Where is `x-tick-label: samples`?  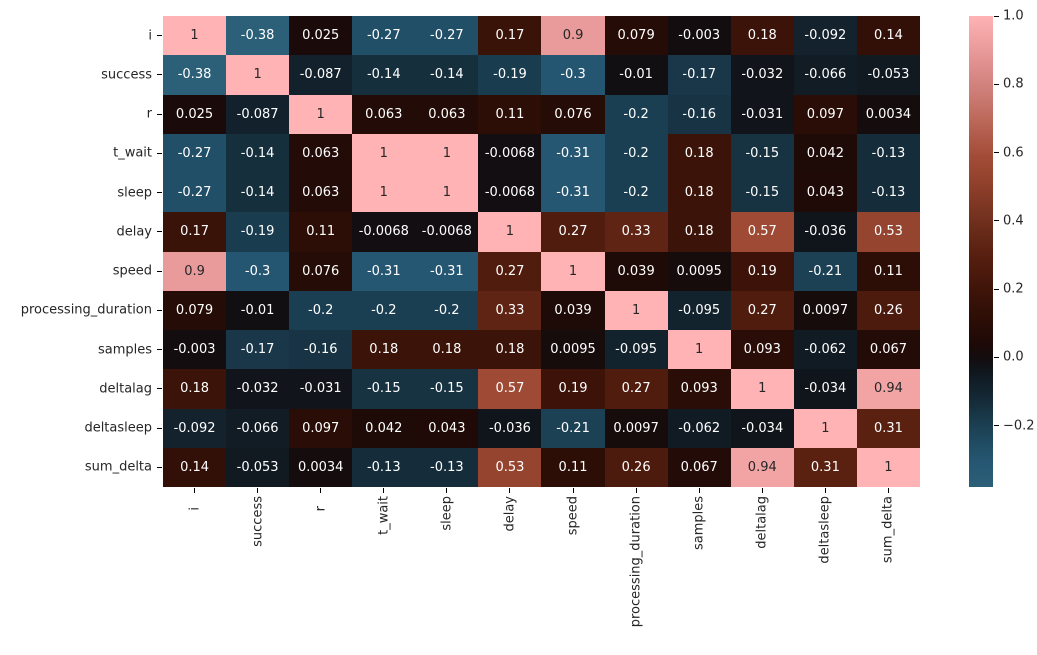
x-tick-label: samples is located at coordinates (699, 523).